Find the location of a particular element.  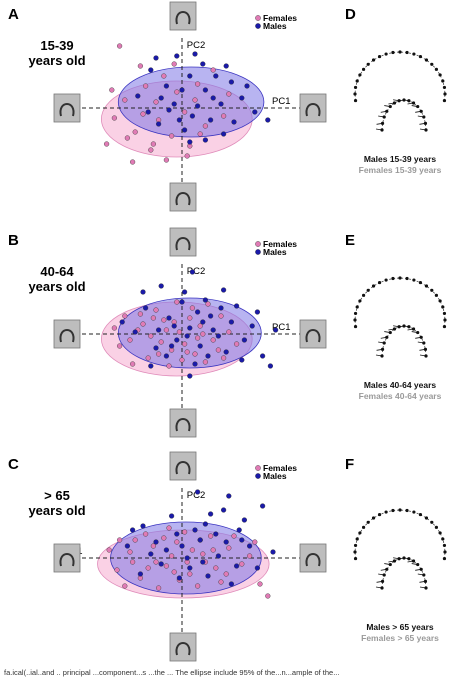

pc1-positive-ear-glyph is located at coordinates (313, 336).